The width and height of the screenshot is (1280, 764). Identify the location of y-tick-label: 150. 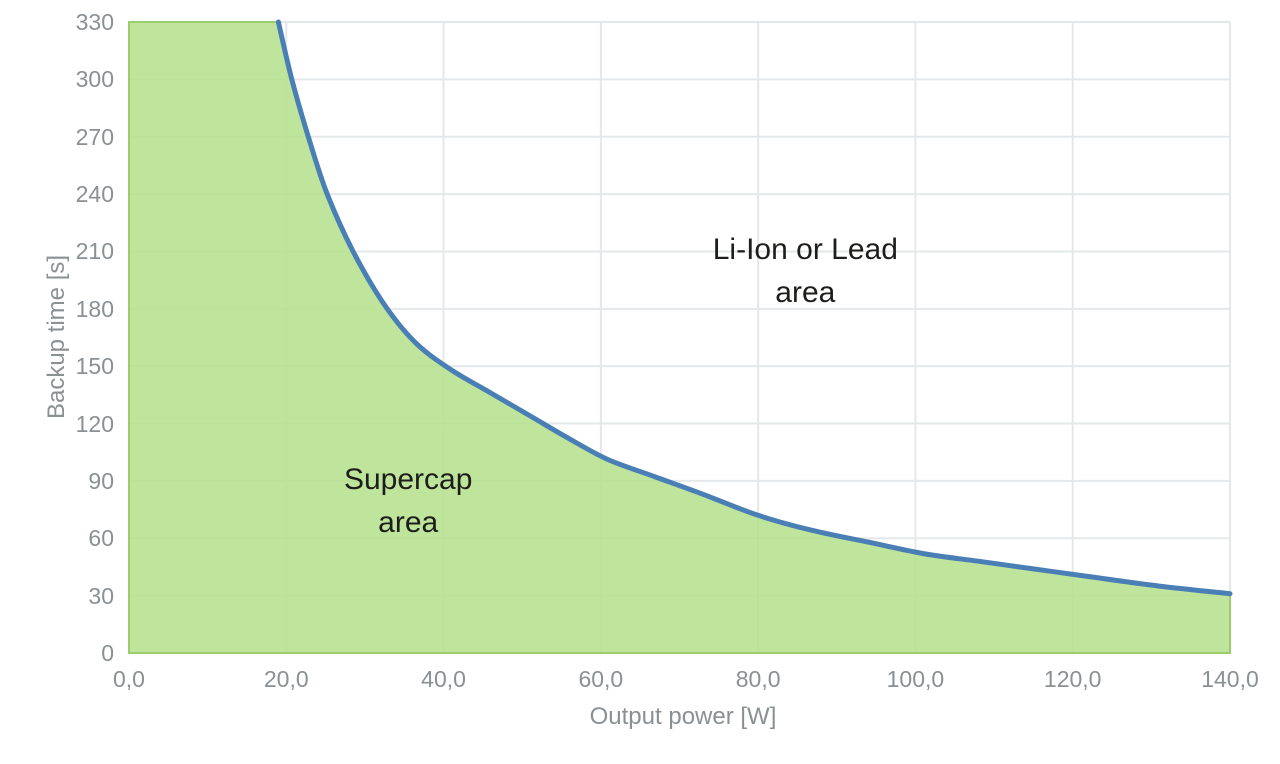
(94, 366).